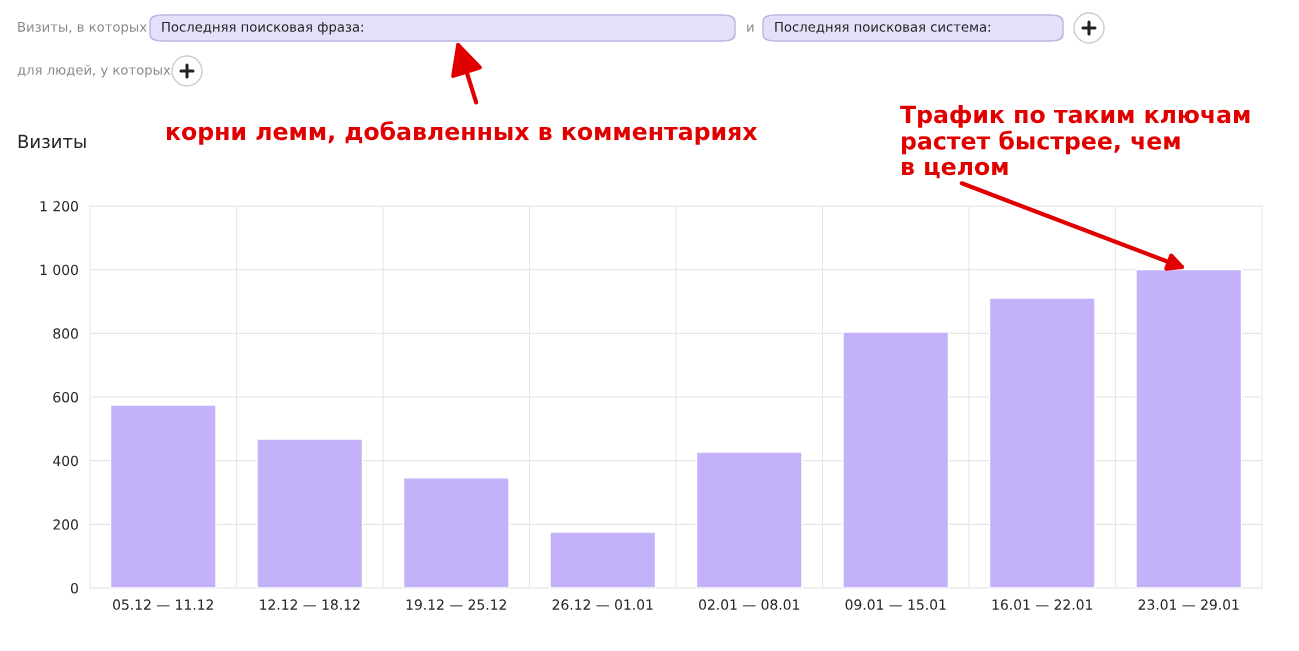 The image size is (1299, 651). What do you see at coordinates (94, 71) in the screenshot?
I see `text: для людей, у которых` at bounding box center [94, 71].